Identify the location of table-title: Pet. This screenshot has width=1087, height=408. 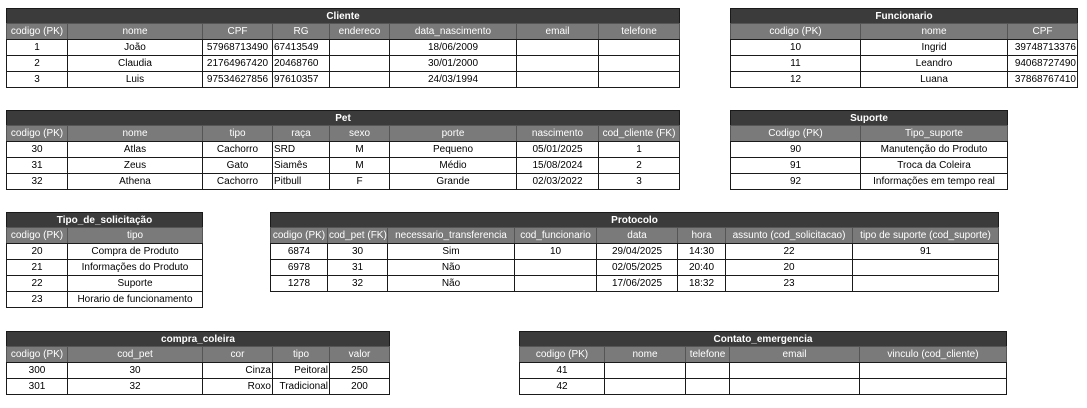
(343, 118).